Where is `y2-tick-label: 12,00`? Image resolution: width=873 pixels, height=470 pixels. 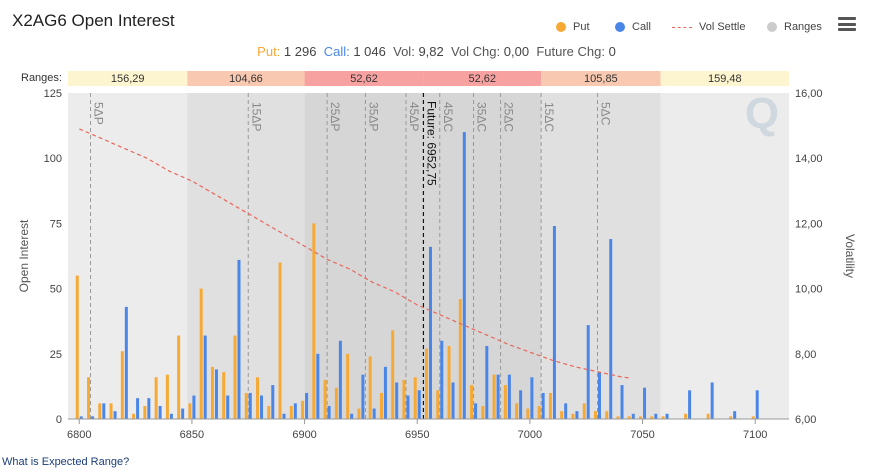 y2-tick-label: 12,00 is located at coordinates (809, 224).